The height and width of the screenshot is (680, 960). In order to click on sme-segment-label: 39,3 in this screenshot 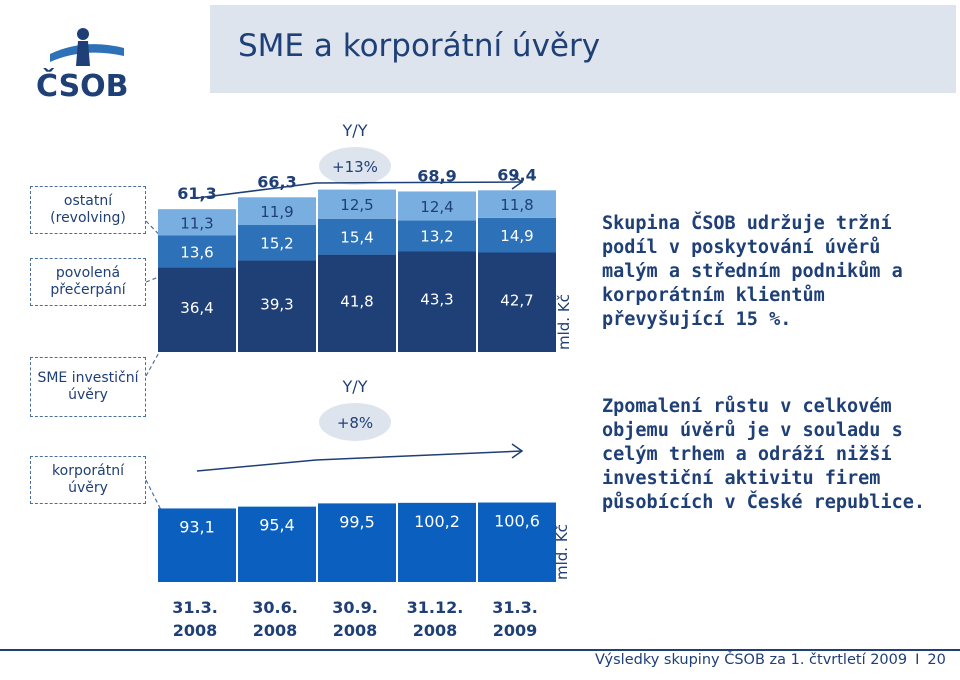, I will do `click(276, 304)`.